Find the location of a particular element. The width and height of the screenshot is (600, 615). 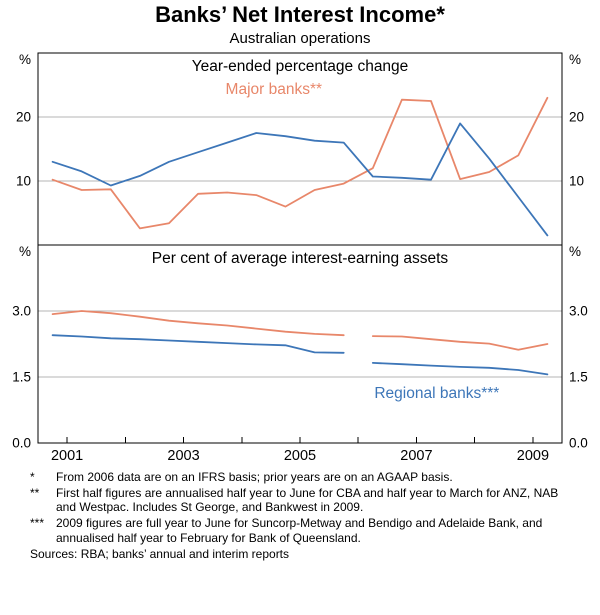

chart-subtitle: Australian operations is located at coordinates (300, 38).